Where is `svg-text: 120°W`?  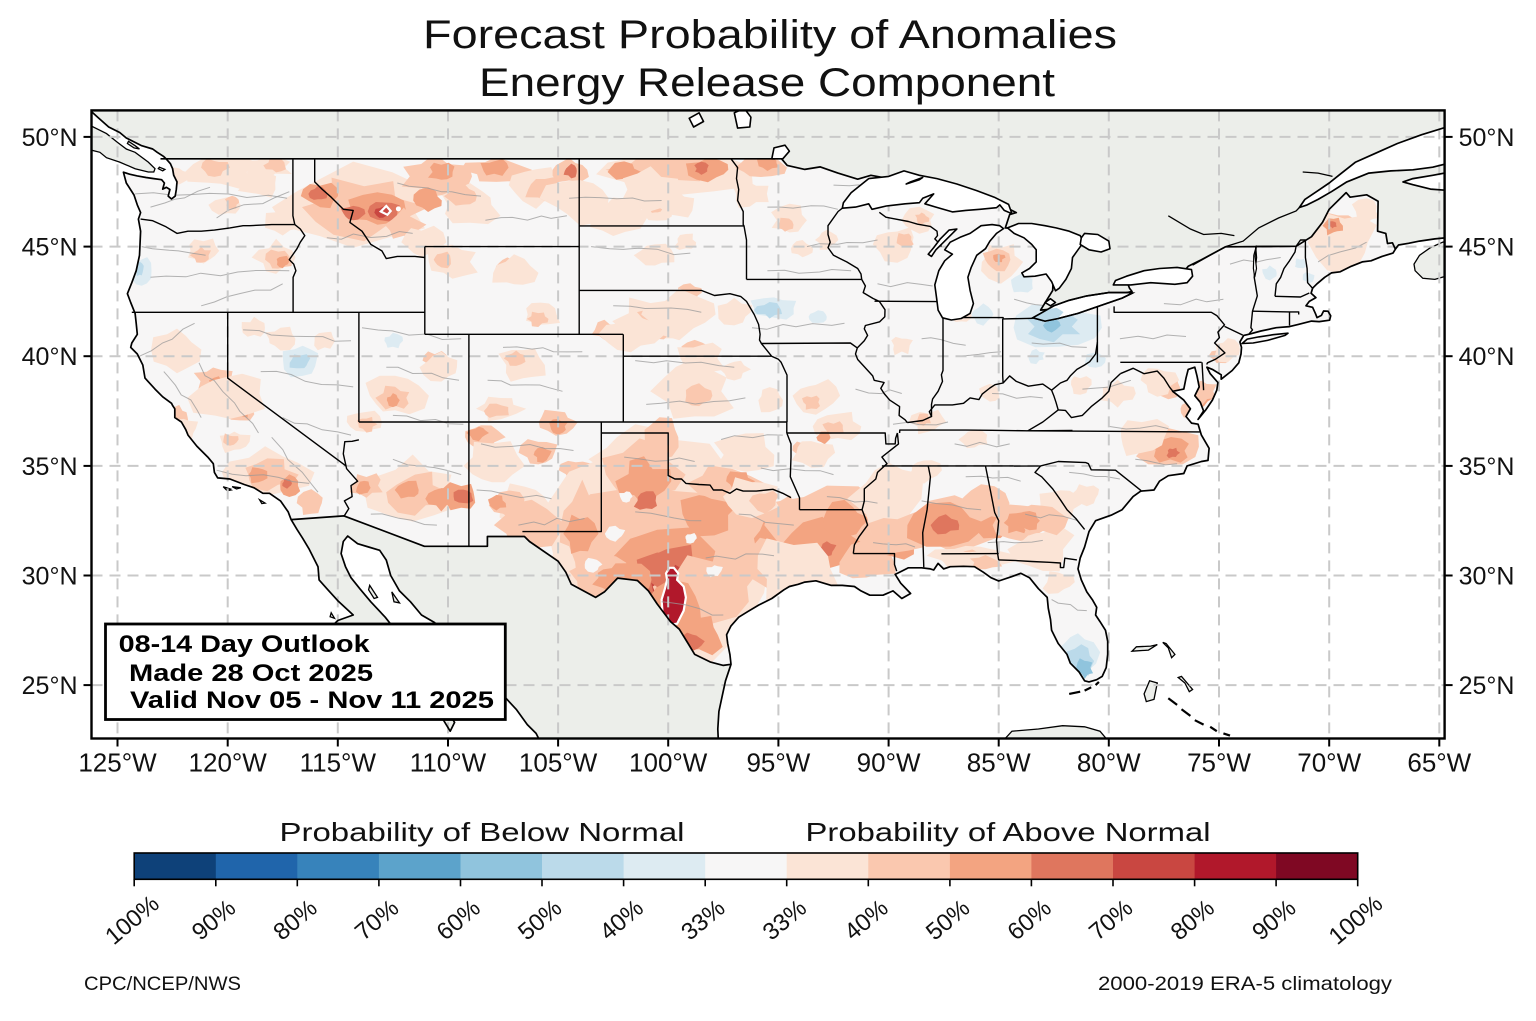 svg-text: 120°W is located at coordinates (228, 763).